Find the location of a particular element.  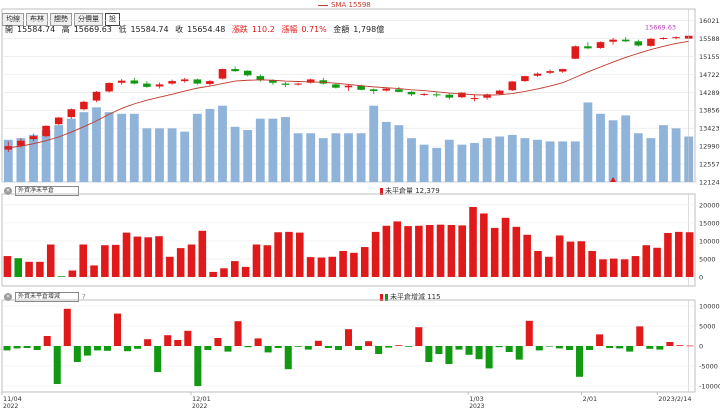

panel-2-legend: 未平倉量 12,379 is located at coordinates (410, 191).